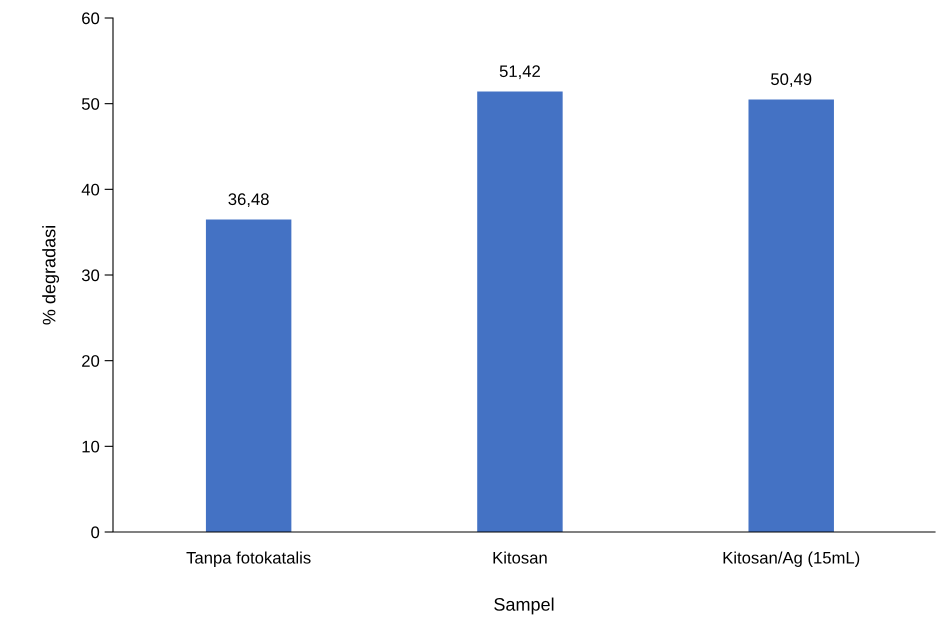  What do you see at coordinates (248, 200) in the screenshot?
I see `data-label: 36,48` at bounding box center [248, 200].